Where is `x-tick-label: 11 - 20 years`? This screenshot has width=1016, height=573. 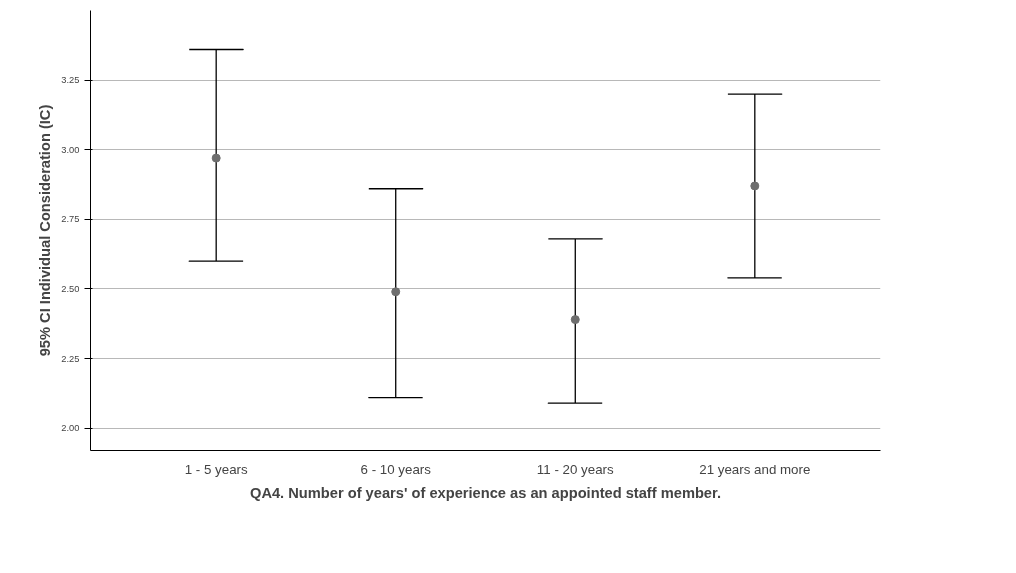 x-tick-label: 11 - 20 years is located at coordinates (575, 469).